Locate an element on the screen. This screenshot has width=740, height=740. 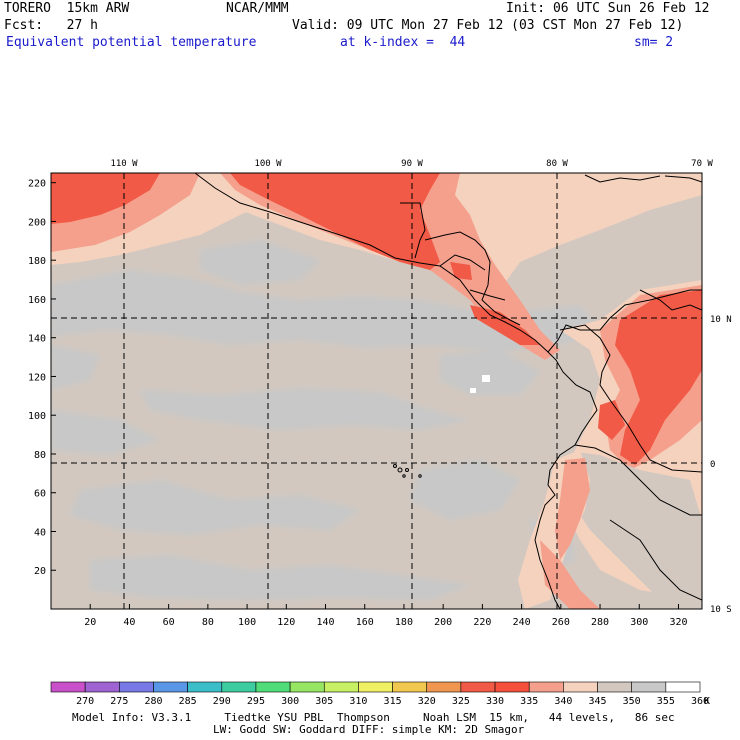
x-tick-label: 80 is located at coordinates (208, 622).